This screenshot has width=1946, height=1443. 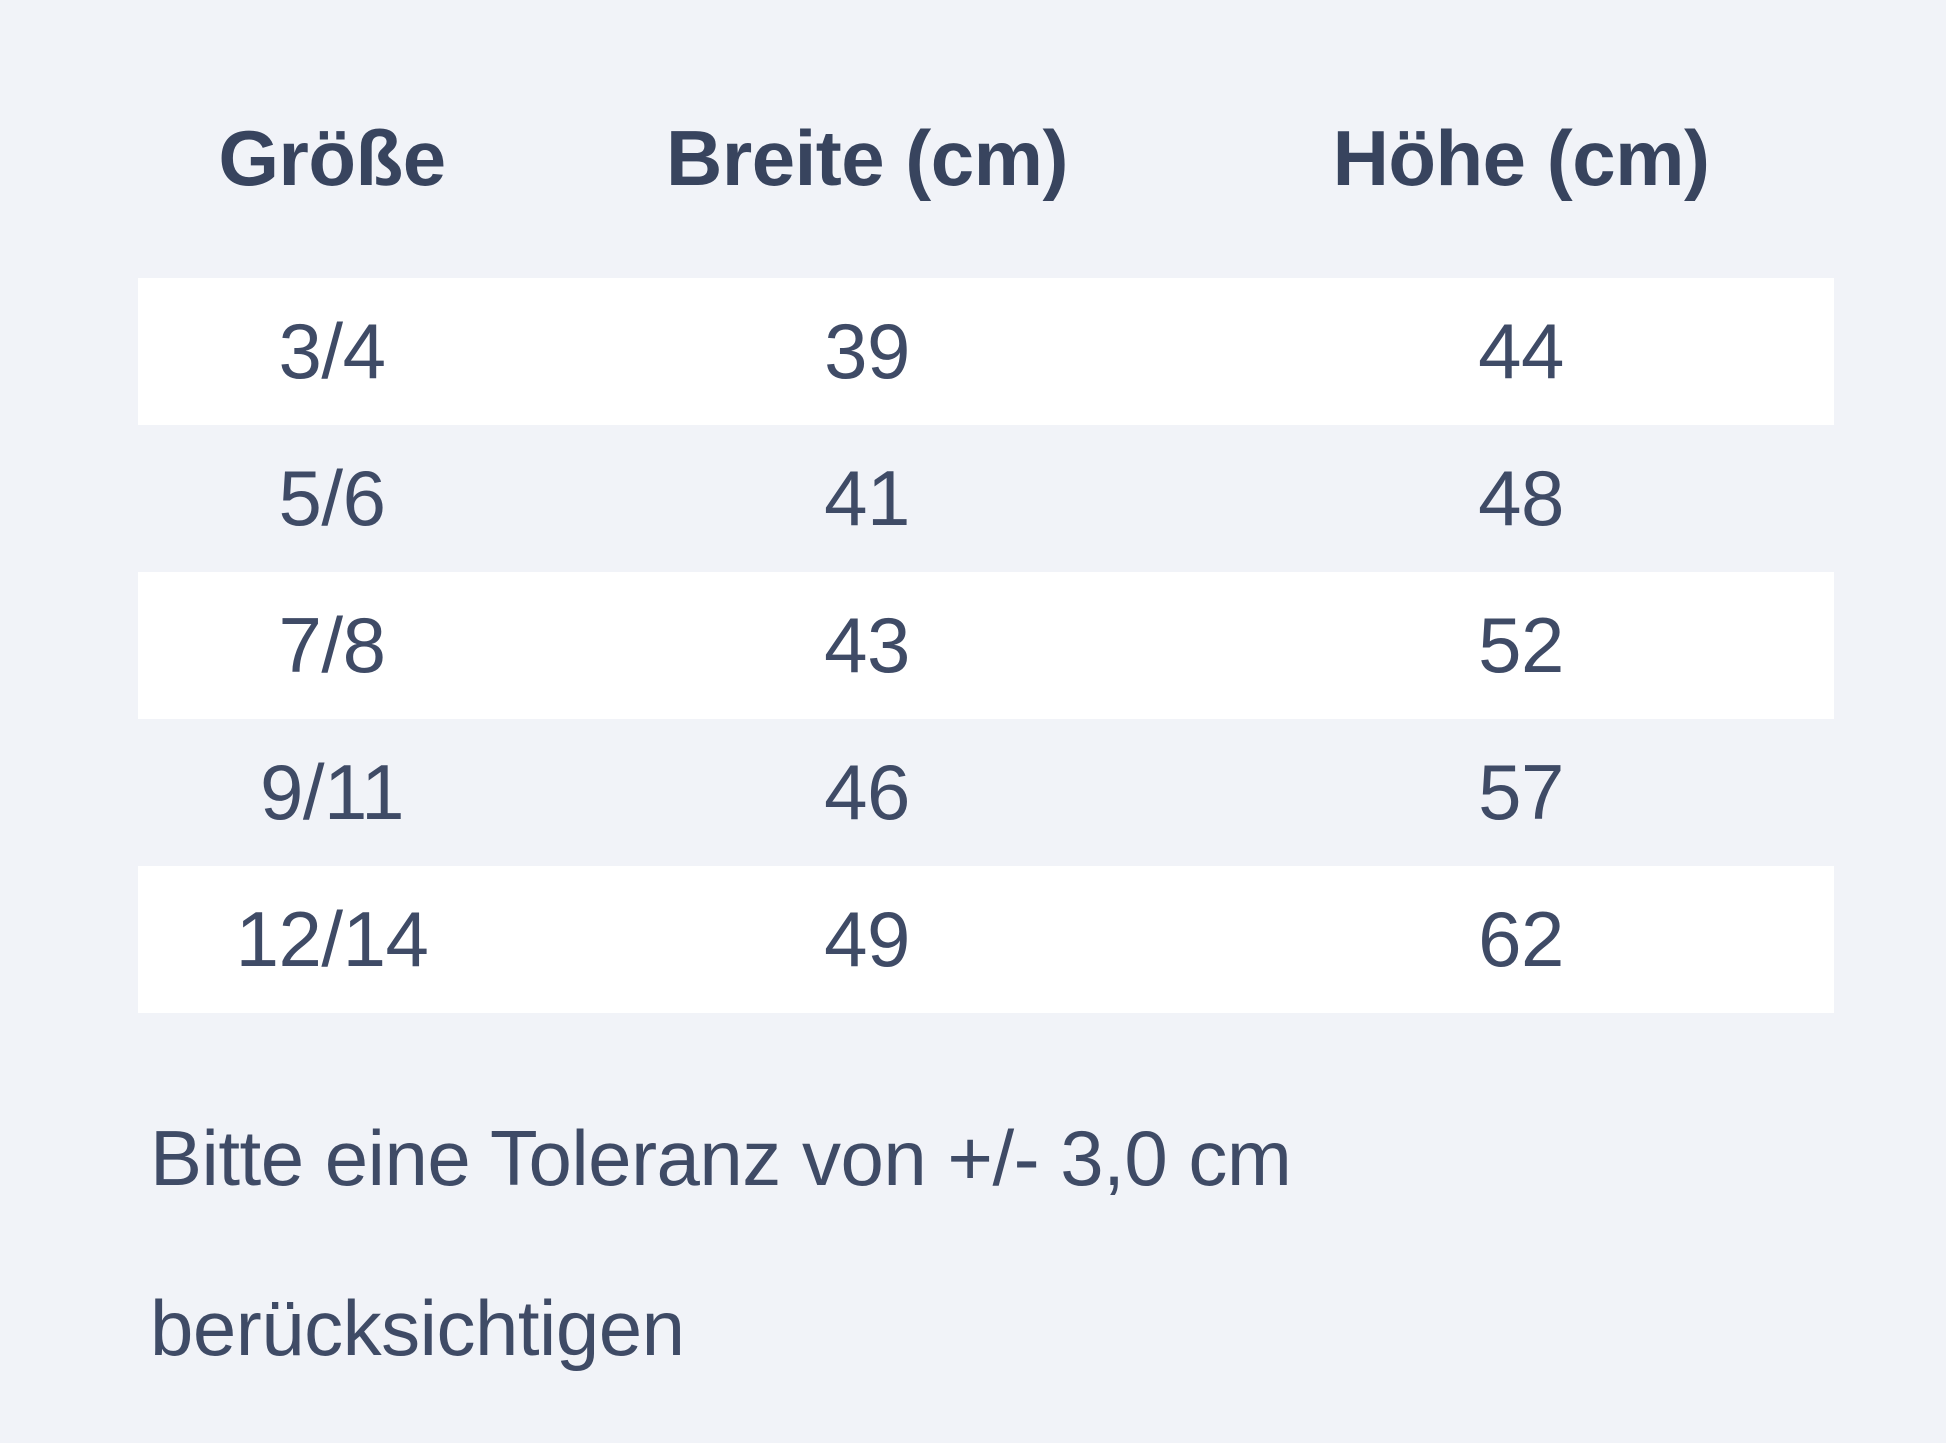 I want to click on size-value: 3/4, so click(x=332, y=351).